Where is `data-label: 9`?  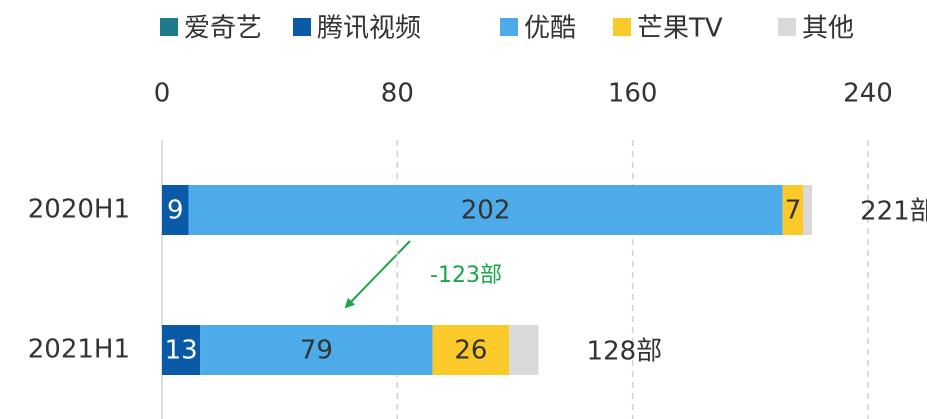
data-label: 9 is located at coordinates (175, 211).